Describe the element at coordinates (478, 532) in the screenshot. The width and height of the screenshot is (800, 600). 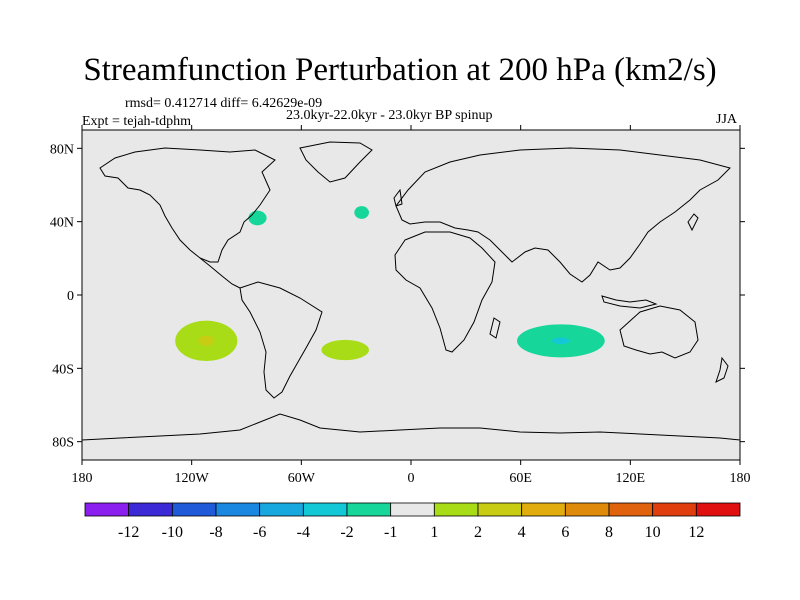
I see `legend-label: 2` at that location.